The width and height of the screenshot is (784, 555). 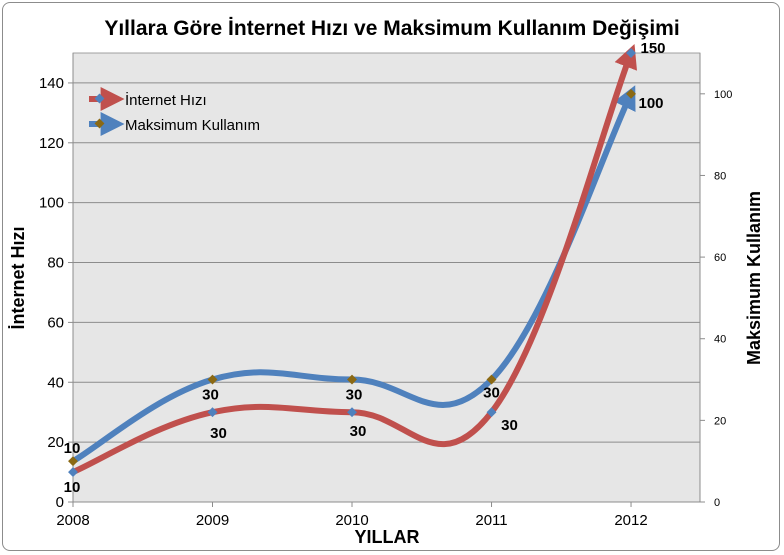 I want to click on legend: İnternet Hızı Maksimum Kullanım, so click(x=174, y=111).